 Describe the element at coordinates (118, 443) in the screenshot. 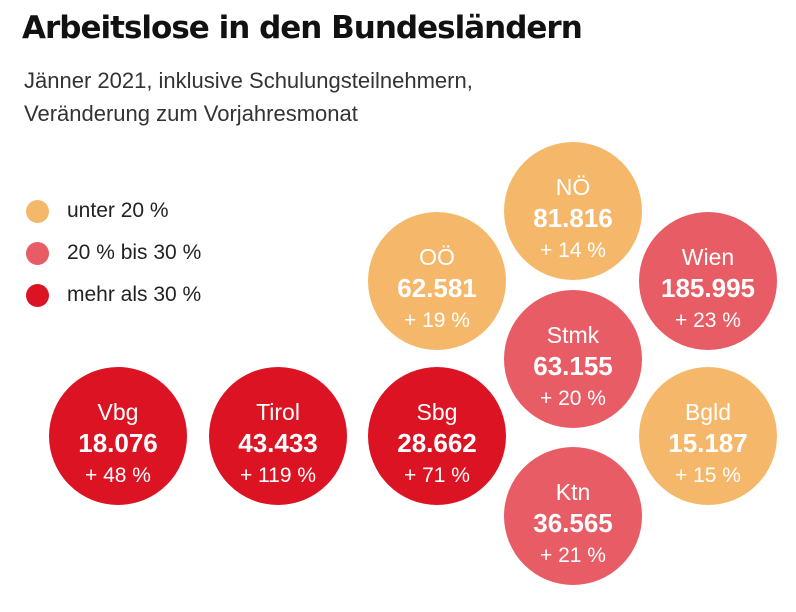

I see `bubble-value-label: 18.076` at that location.